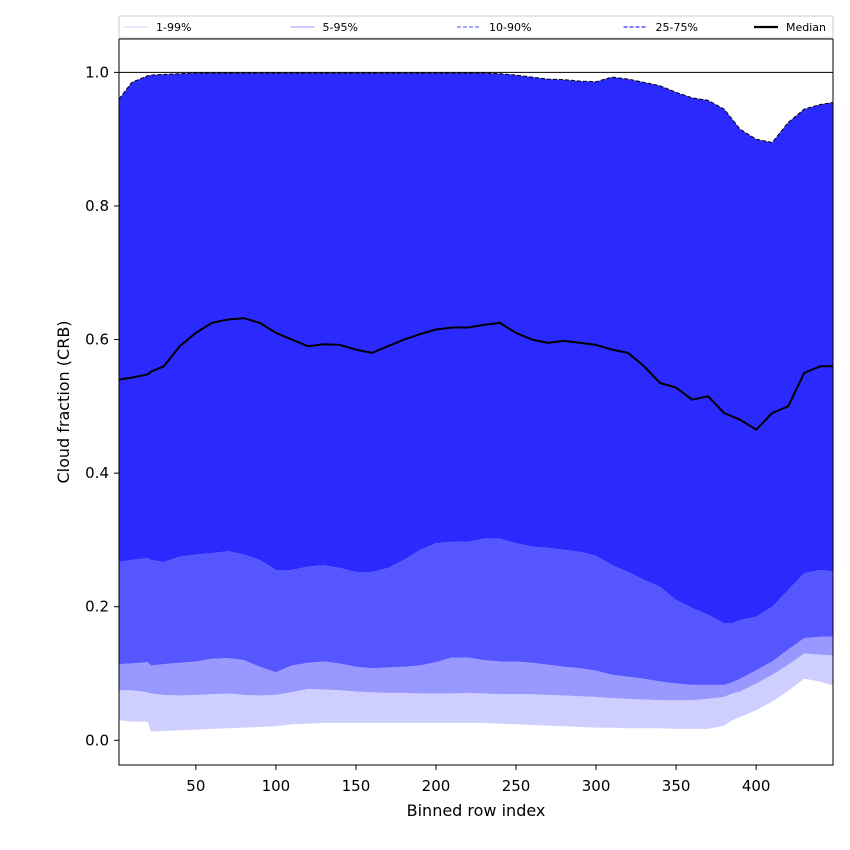  What do you see at coordinates (97, 340) in the screenshot?
I see `y-tick-label: 0.6` at bounding box center [97, 340].